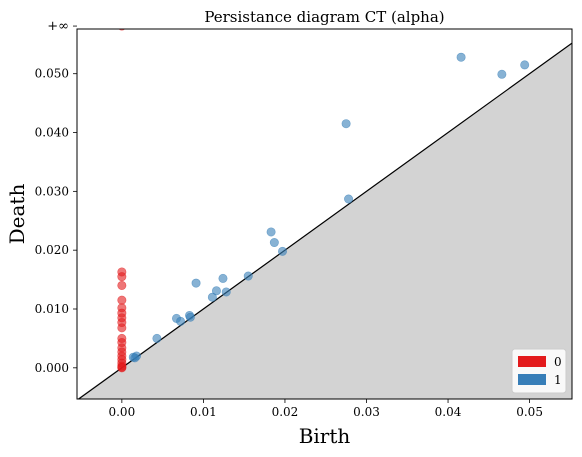 This screenshot has height=457, width=582. I want to click on chart-title: Persistance diagram CT (alpha), so click(324, 17).